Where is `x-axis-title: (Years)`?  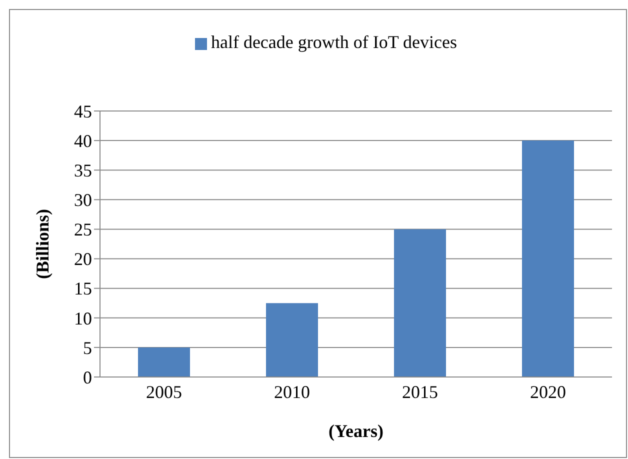 x-axis-title: (Years) is located at coordinates (356, 431).